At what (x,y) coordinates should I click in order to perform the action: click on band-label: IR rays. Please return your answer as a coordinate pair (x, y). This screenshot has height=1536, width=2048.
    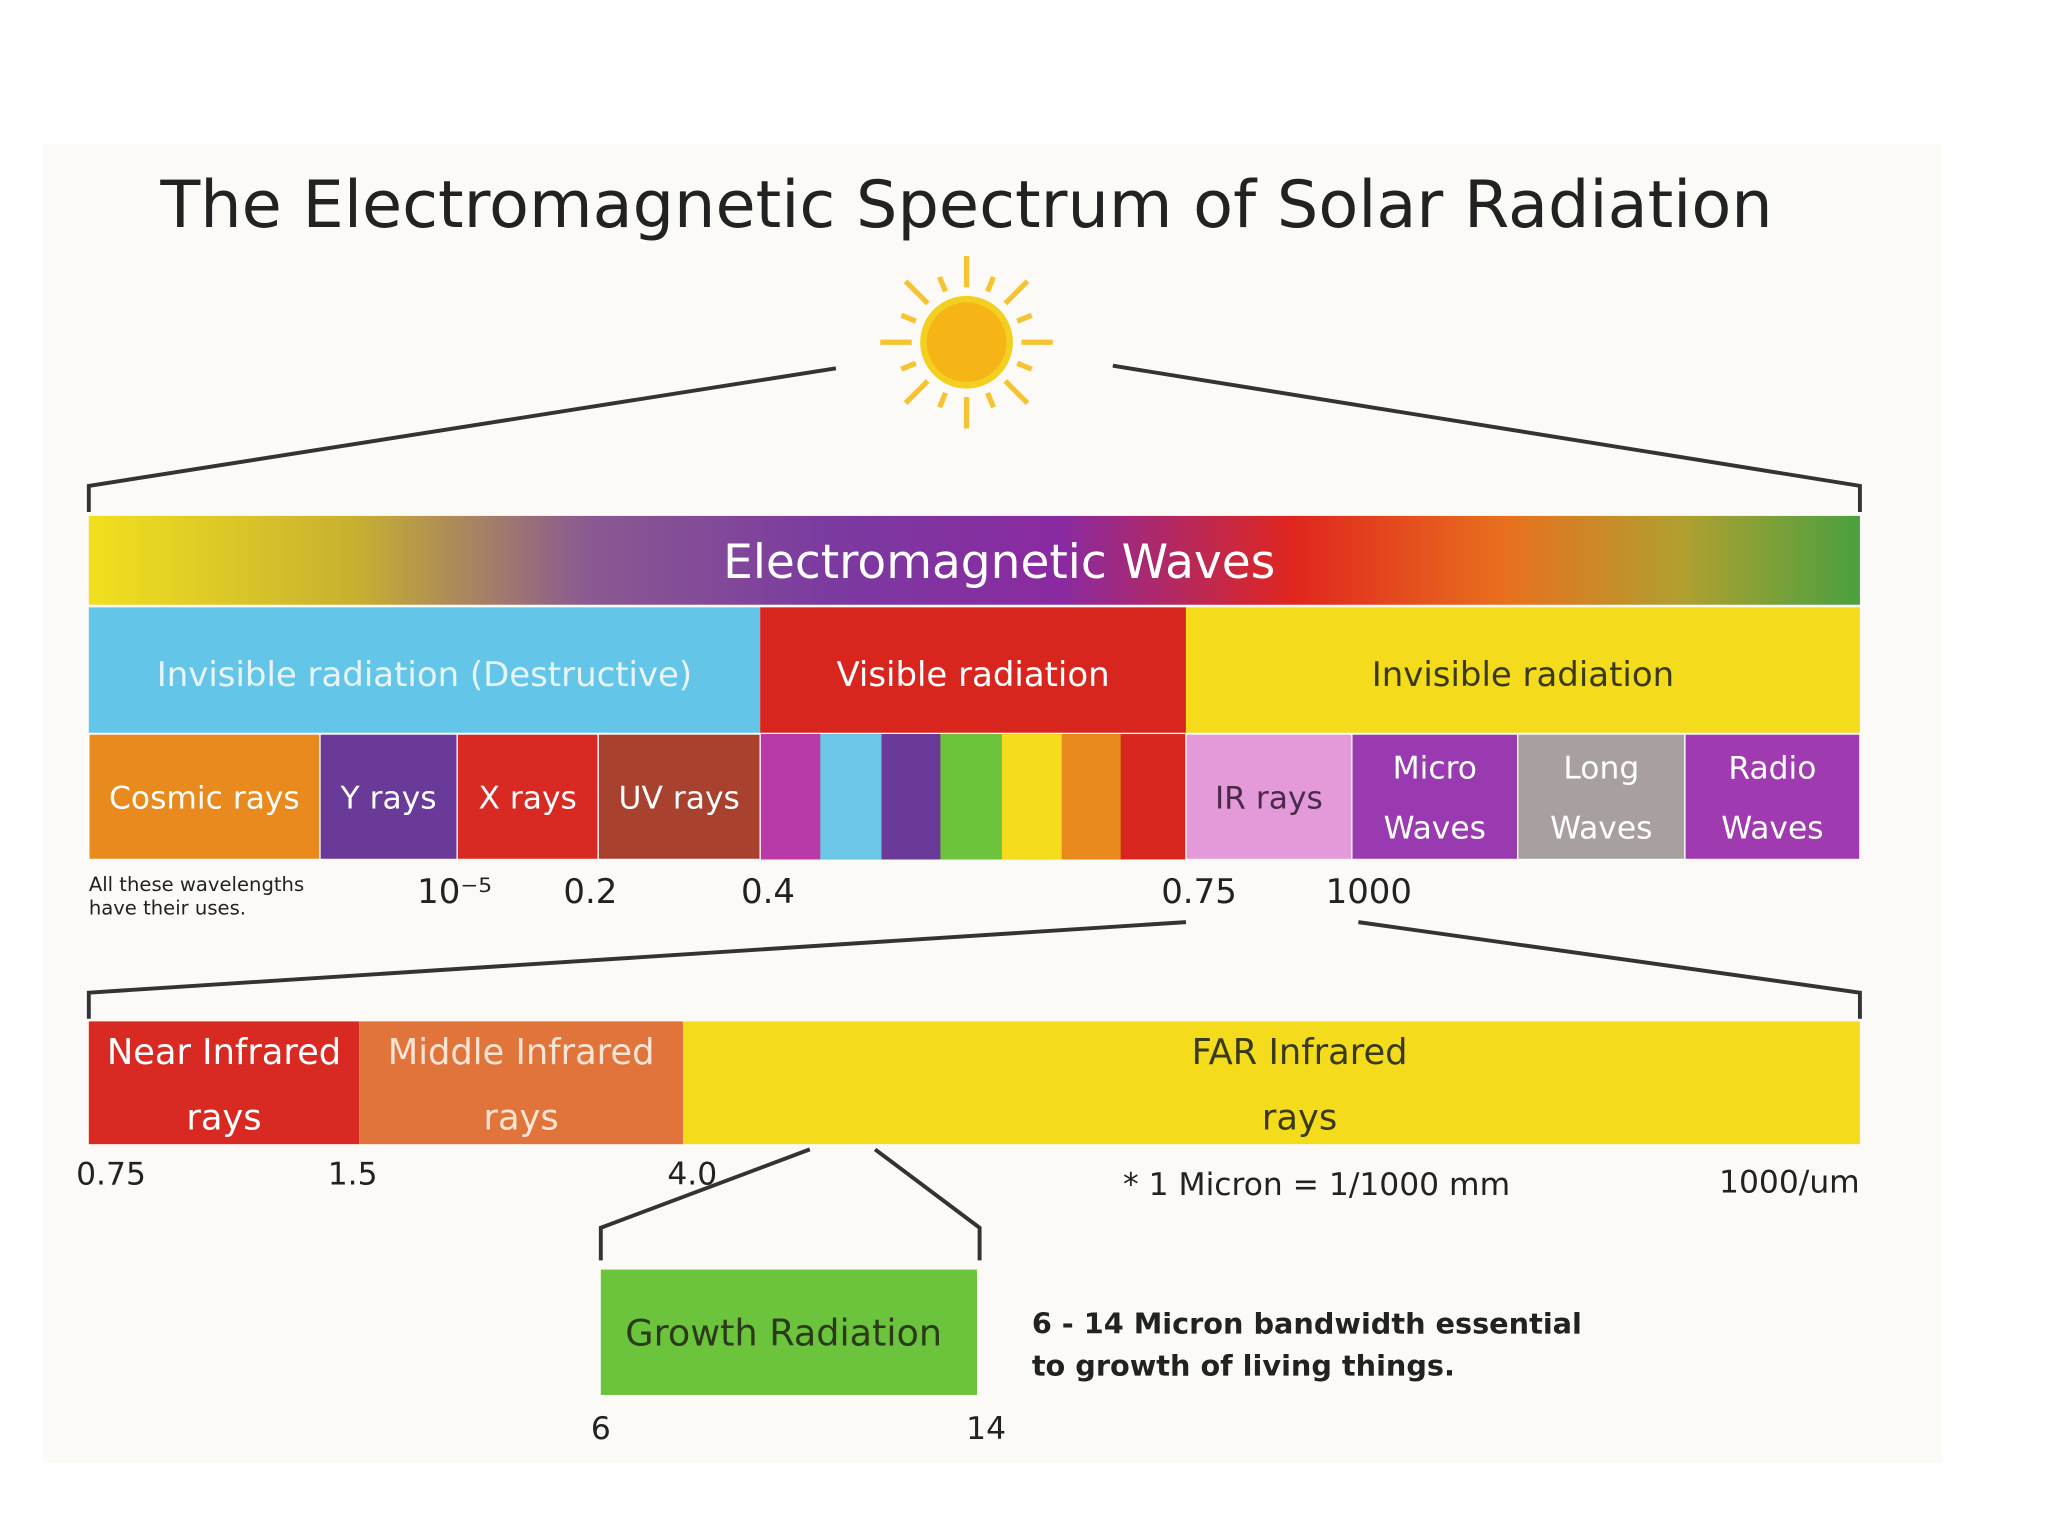
    Looking at the image, I should click on (1269, 798).